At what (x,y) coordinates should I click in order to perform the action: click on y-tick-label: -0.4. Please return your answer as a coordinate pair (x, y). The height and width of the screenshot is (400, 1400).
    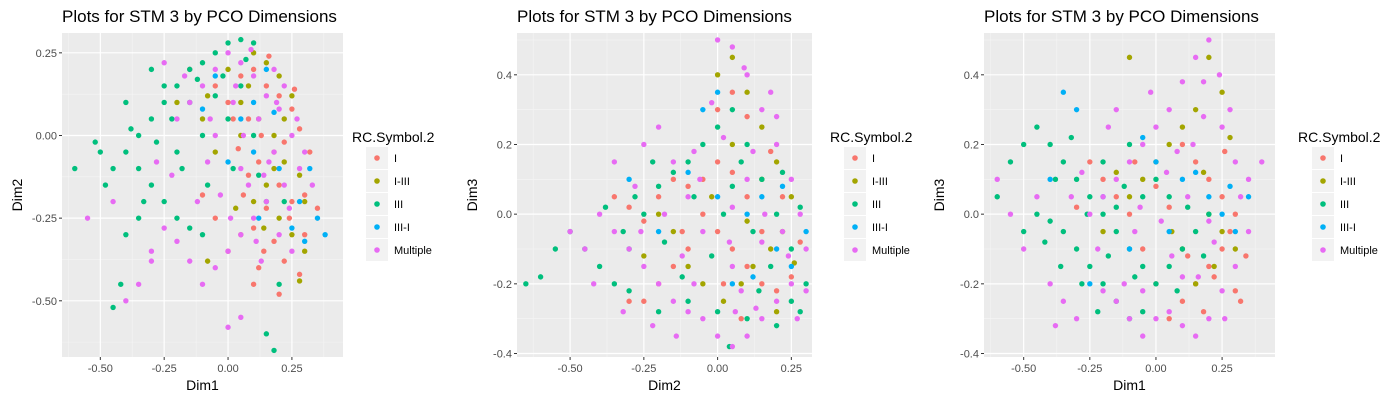
    Looking at the image, I should click on (502, 355).